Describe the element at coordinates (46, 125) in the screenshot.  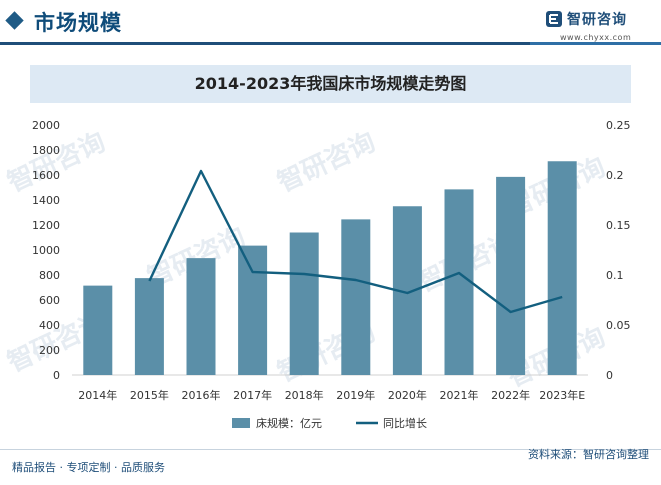
I see `y-left-tick-label: 2000` at that location.